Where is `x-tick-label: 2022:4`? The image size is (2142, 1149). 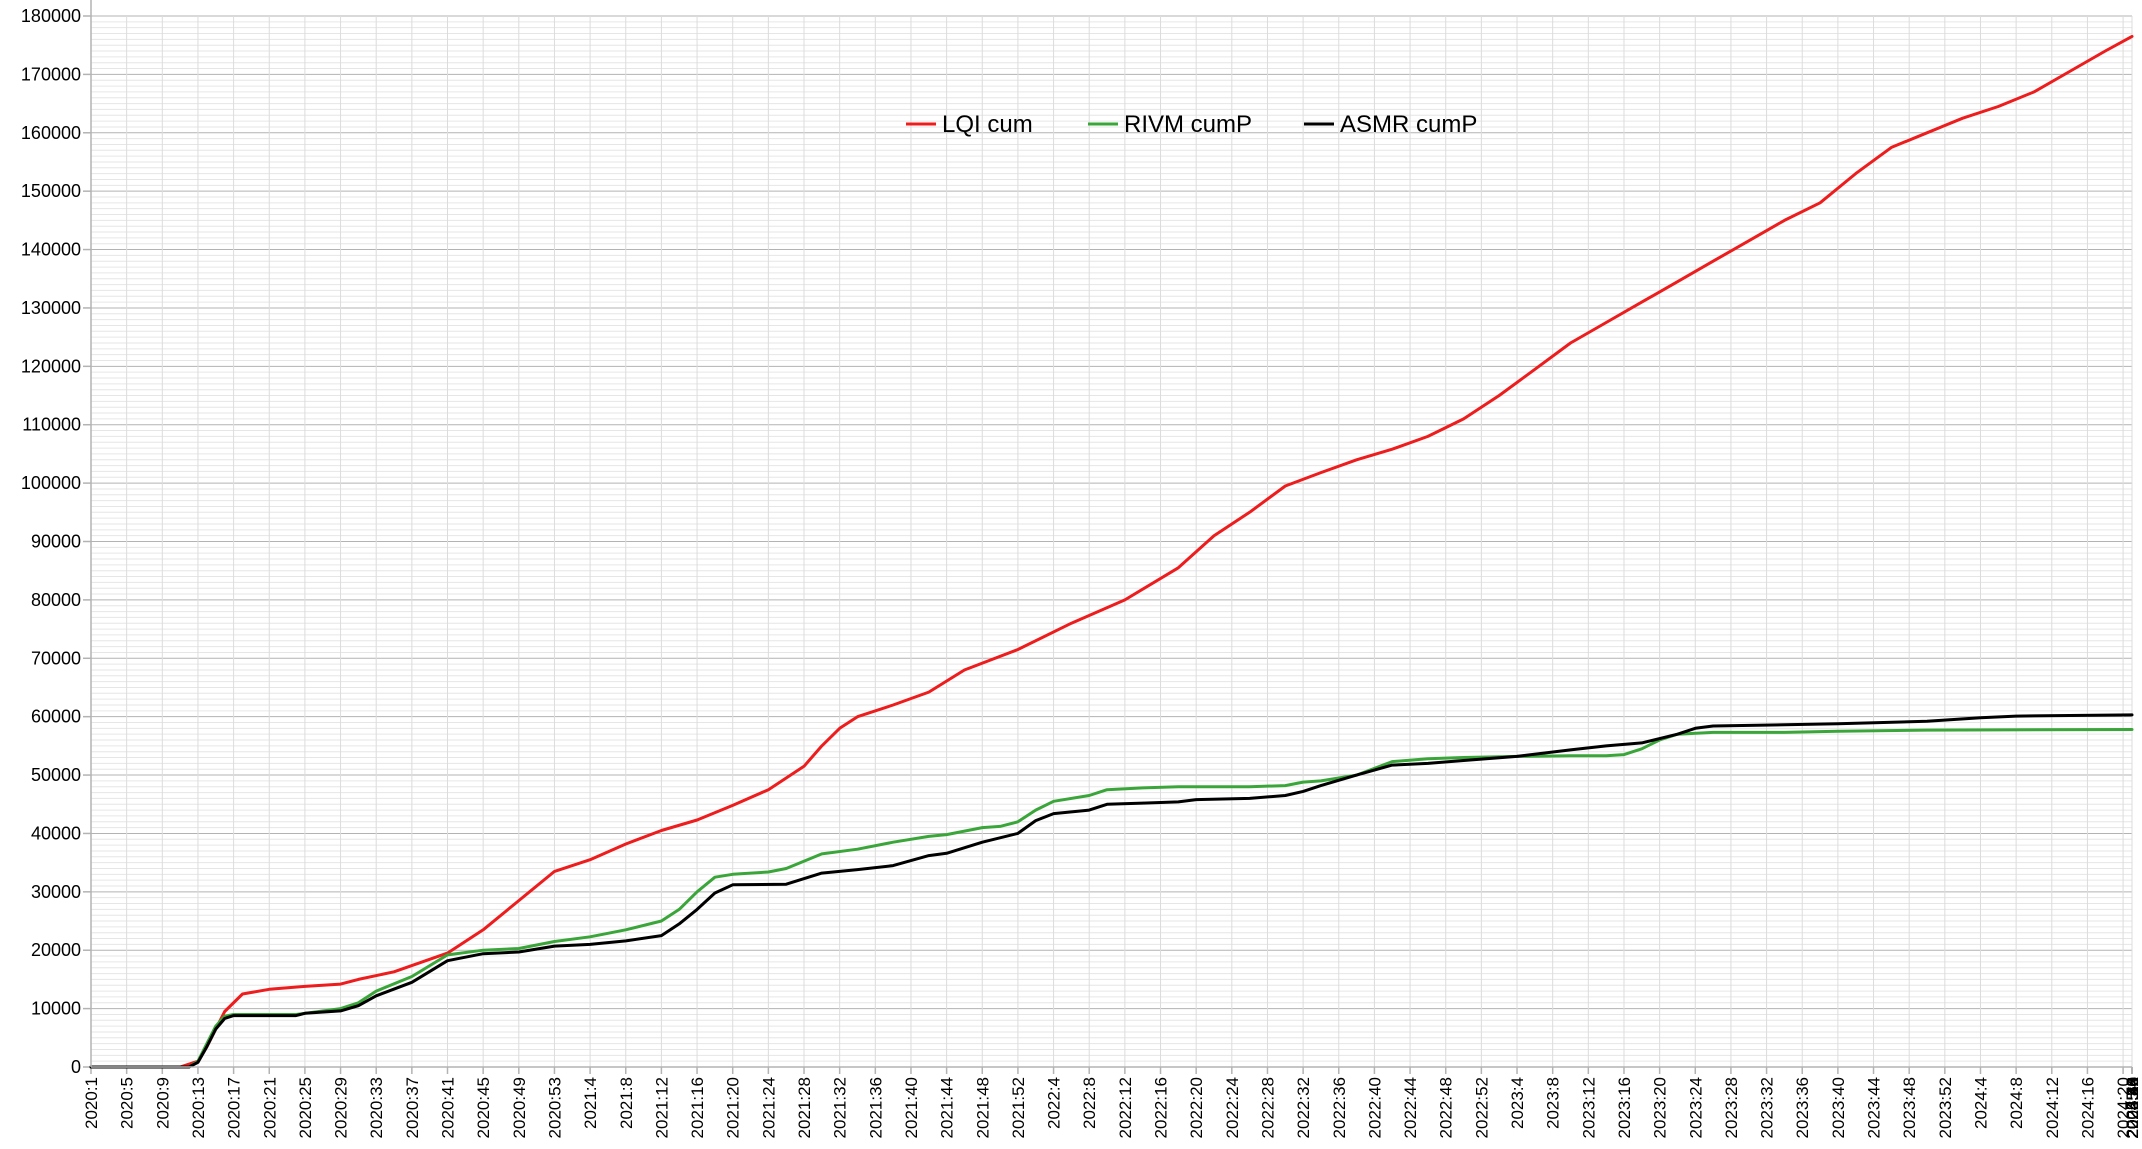
x-tick-label: 2022:4 is located at coordinates (1054, 1103).